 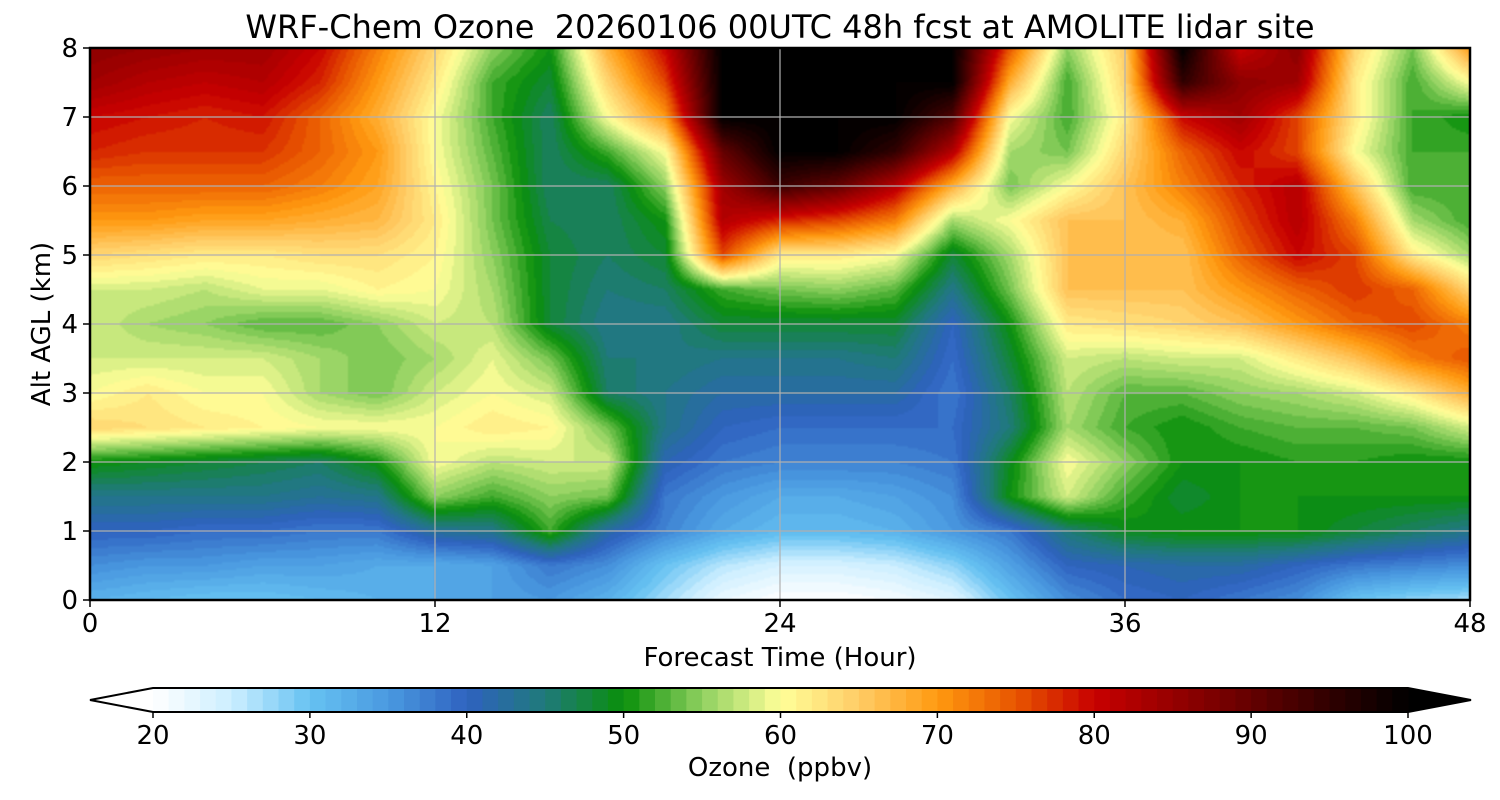 I want to click on colorbar-label: Ozone (ppbv), so click(x=780, y=768).